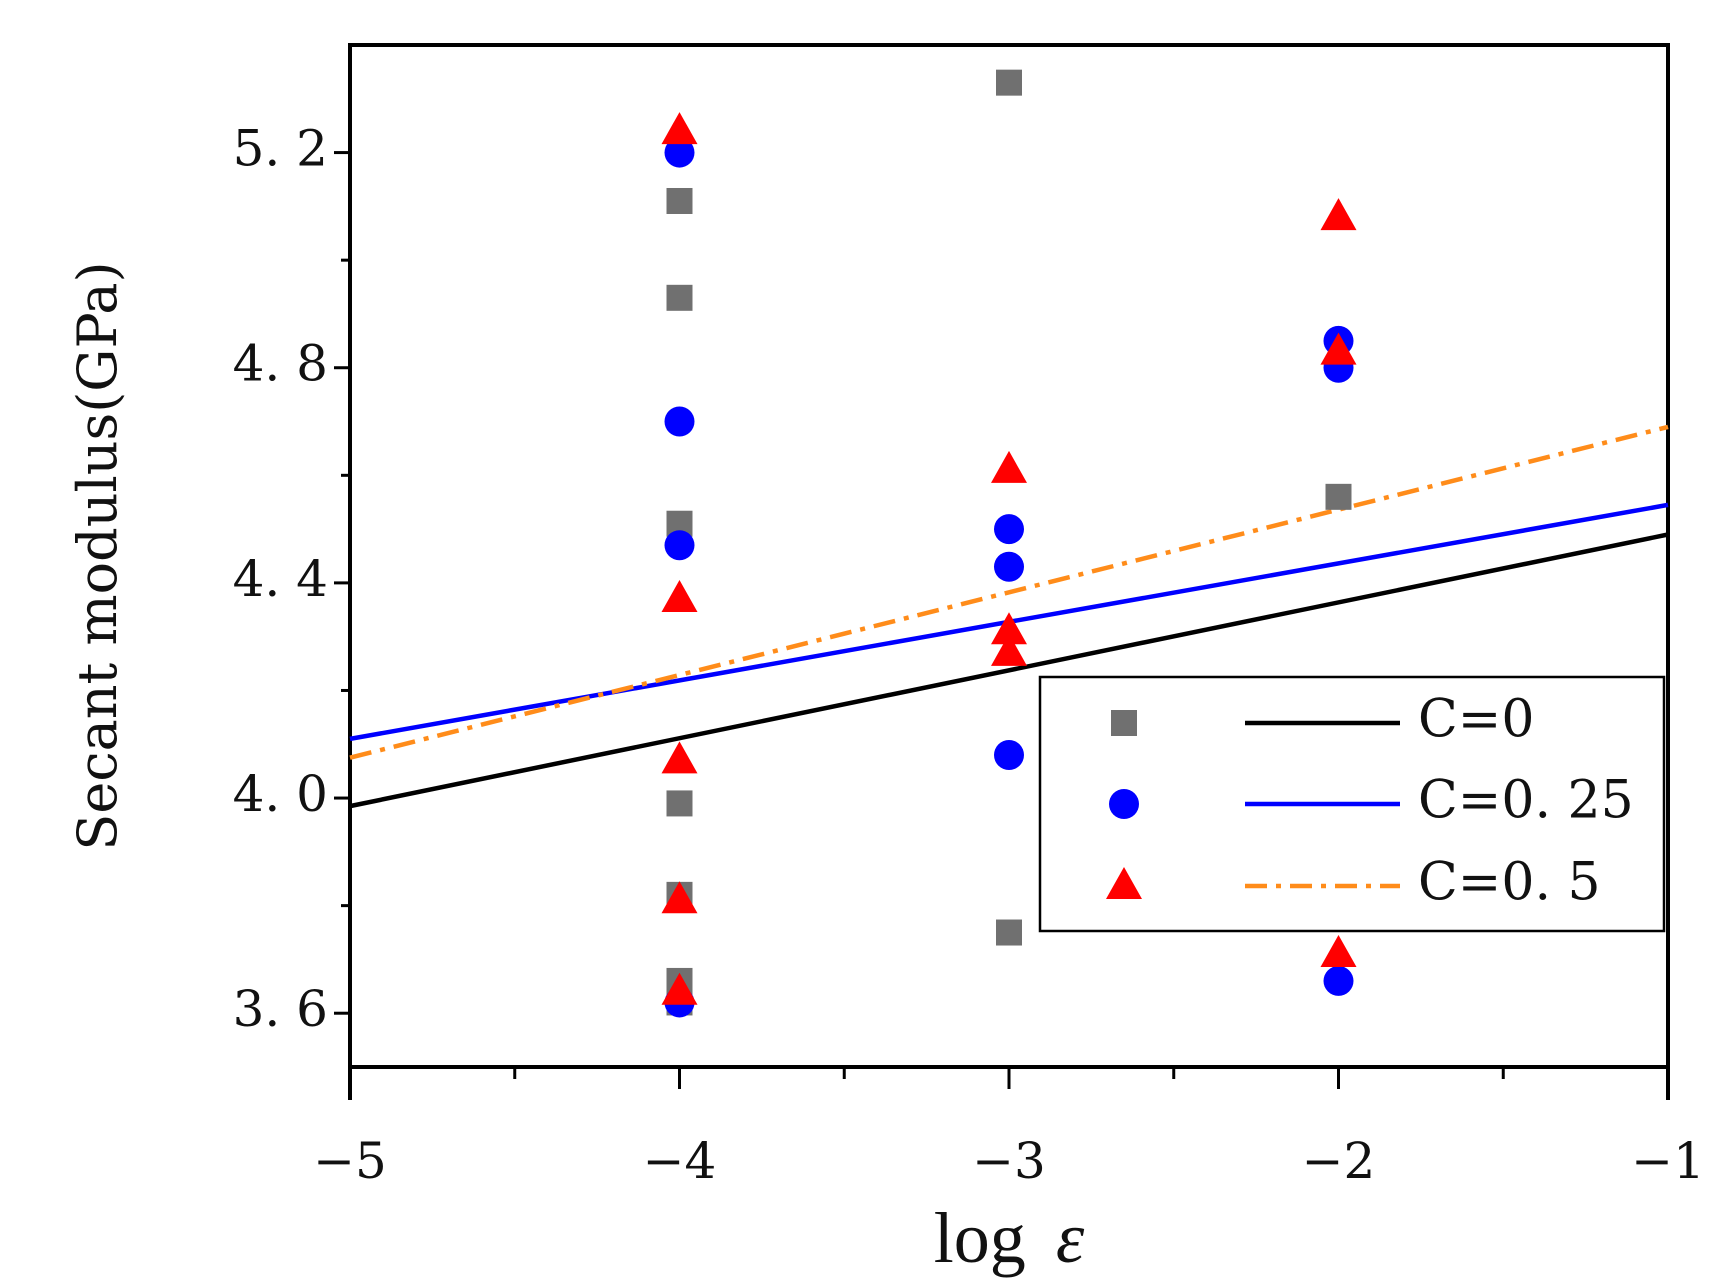  I want to click on legend-label: C=0. 25, so click(1526, 801).